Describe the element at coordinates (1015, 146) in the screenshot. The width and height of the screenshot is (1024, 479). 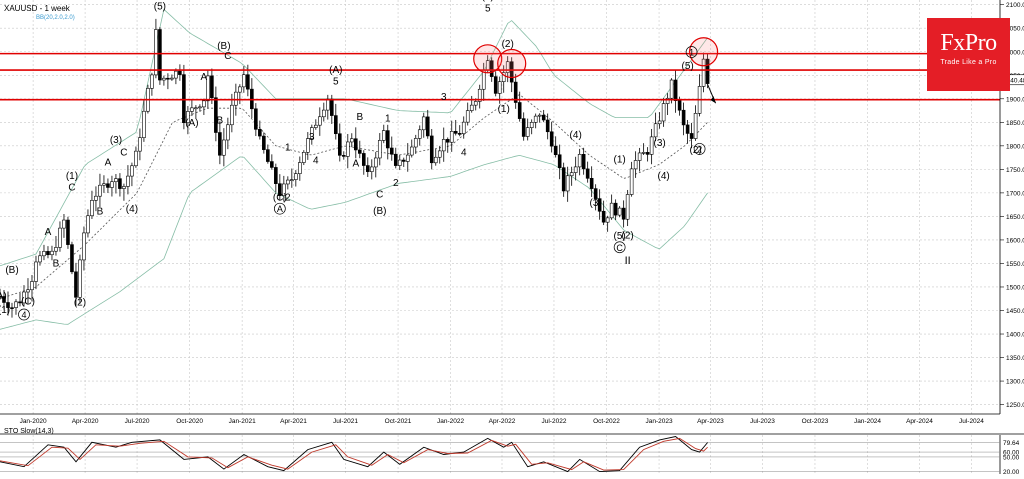
I see `y-tick-label: 1800.0` at that location.